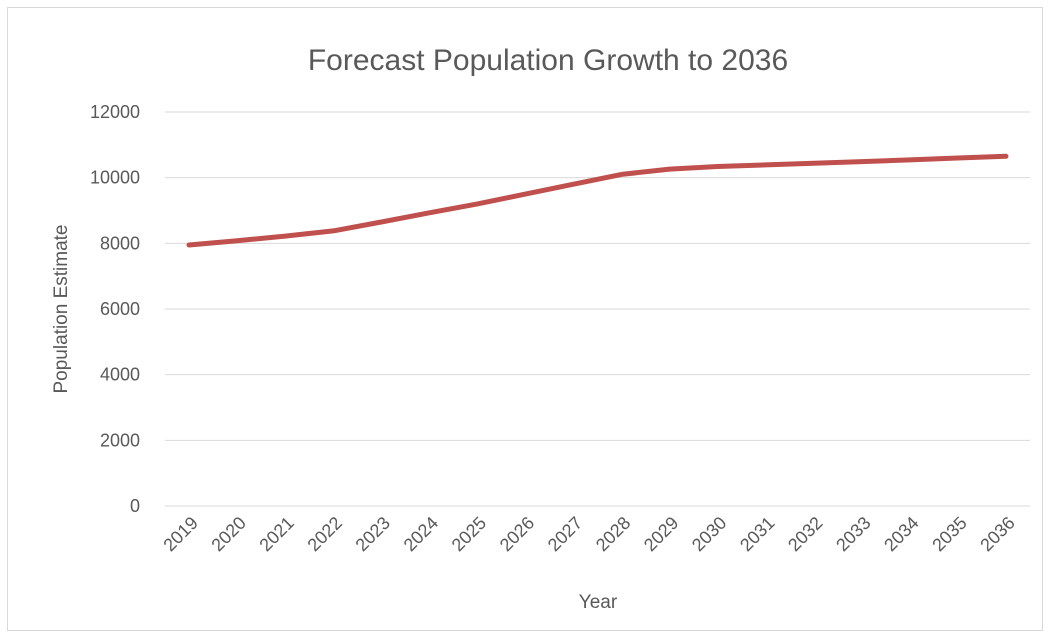 The height and width of the screenshot is (640, 1052). Describe the element at coordinates (277, 534) in the screenshot. I see `x-tick-label: 2021` at that location.